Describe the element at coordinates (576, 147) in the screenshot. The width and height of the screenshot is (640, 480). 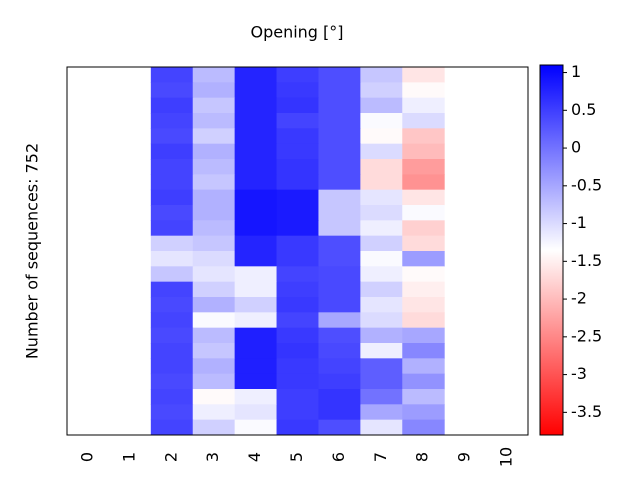
I see `colorbar-tick-label: 0` at that location.